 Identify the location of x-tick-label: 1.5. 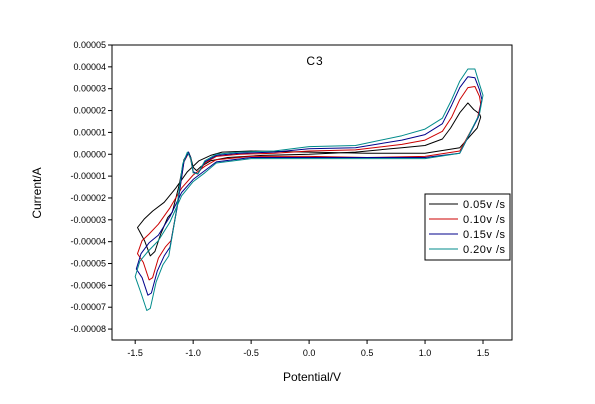
(483, 353).